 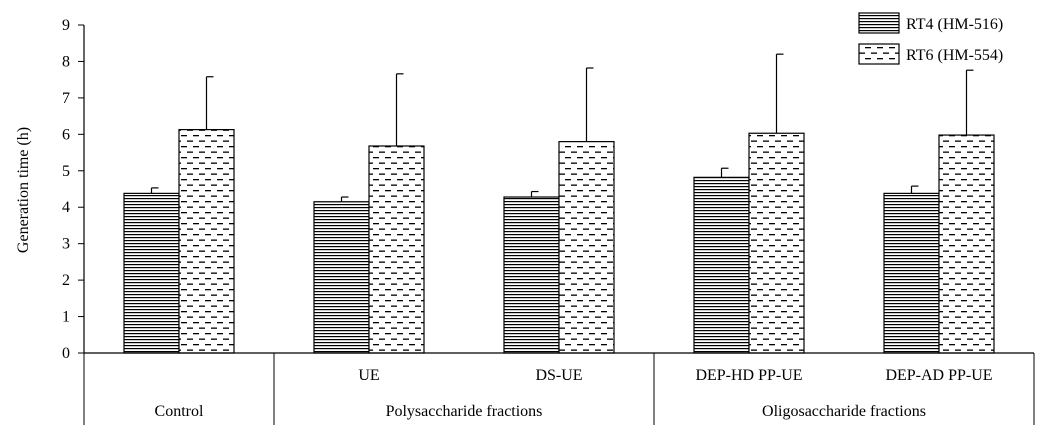 What do you see at coordinates (954, 24) in the screenshot?
I see `legend-label-rt4: RT4 (HM-516)` at bounding box center [954, 24].